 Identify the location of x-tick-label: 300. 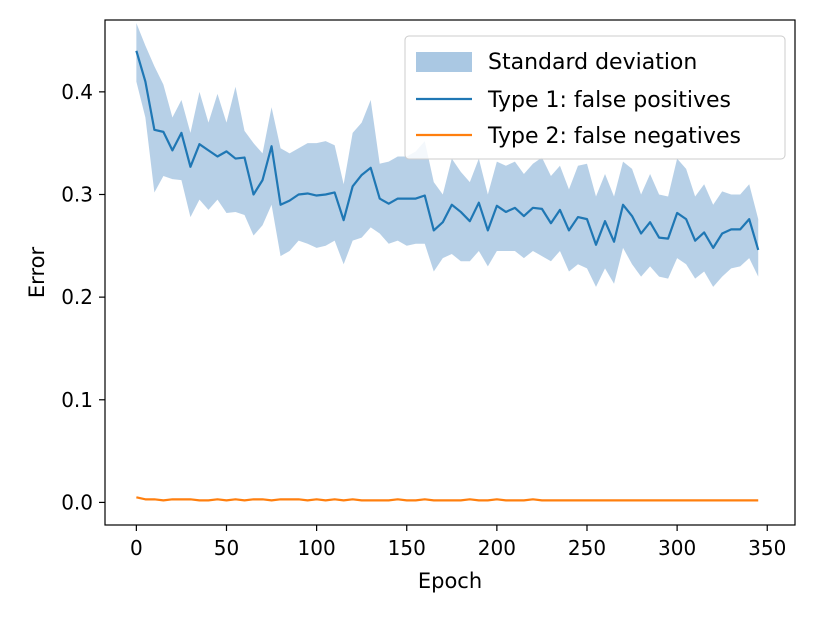
(677, 548).